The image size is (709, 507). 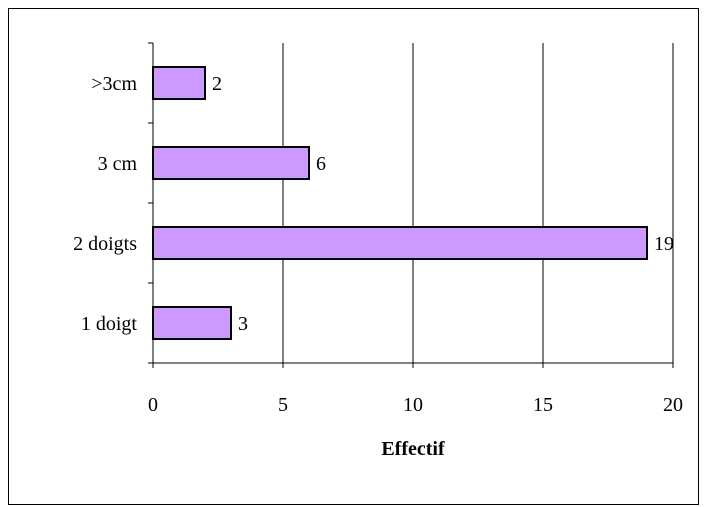 What do you see at coordinates (413, 449) in the screenshot?
I see `x-axis-title: Effectif` at bounding box center [413, 449].